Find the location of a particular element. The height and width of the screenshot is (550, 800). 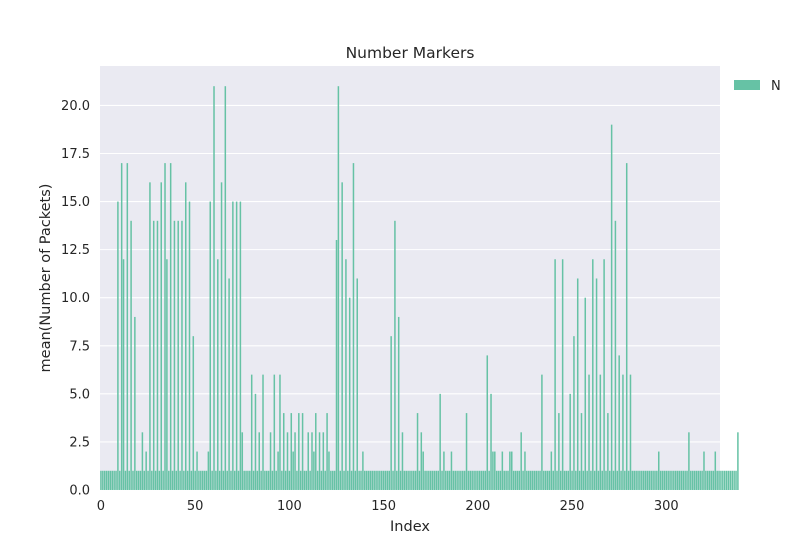

legend-swatch is located at coordinates (747, 85).